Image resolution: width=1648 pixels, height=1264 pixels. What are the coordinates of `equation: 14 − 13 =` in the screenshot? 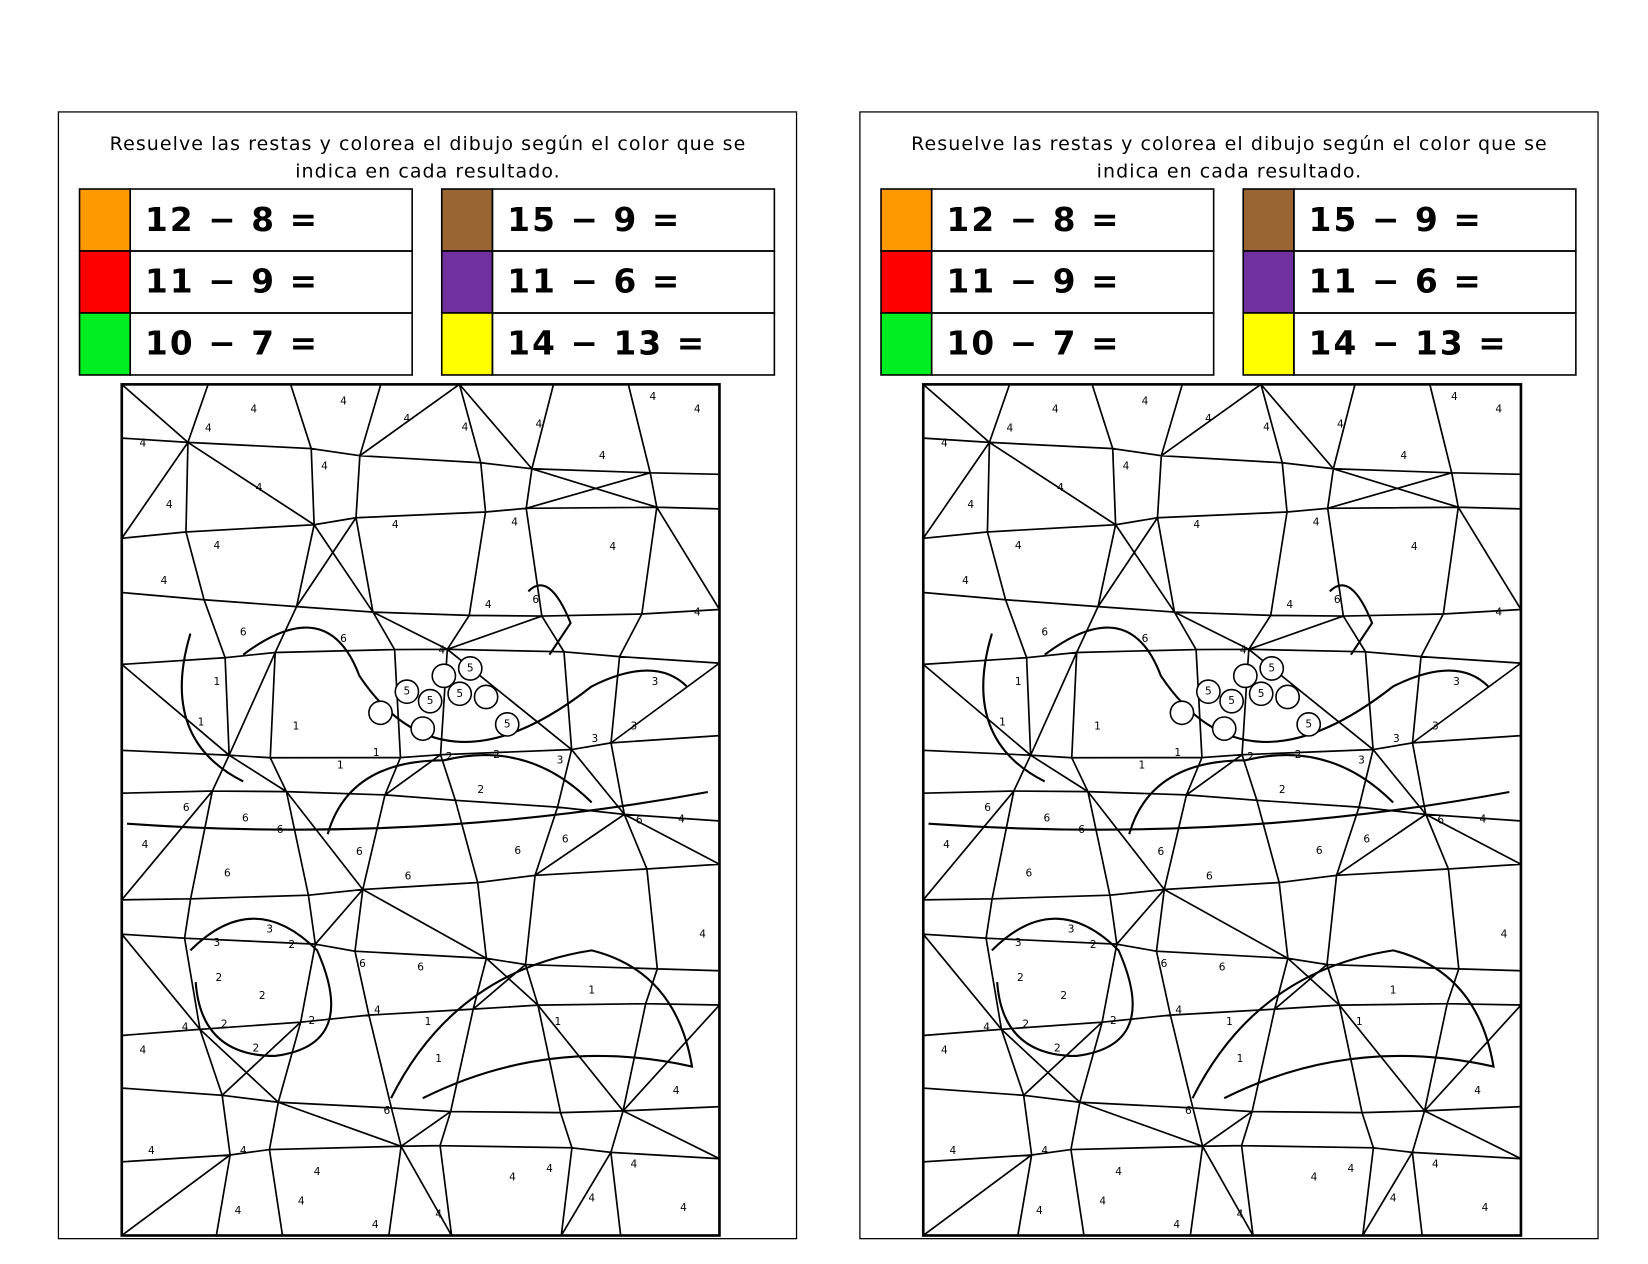 It's located at (1408, 344).